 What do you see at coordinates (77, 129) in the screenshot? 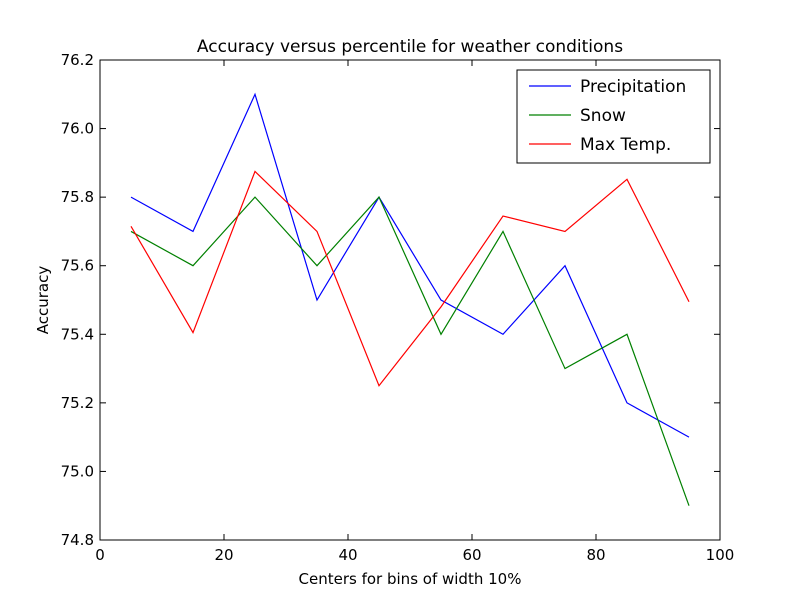
I see `y-tick-label: 76.0` at bounding box center [77, 129].